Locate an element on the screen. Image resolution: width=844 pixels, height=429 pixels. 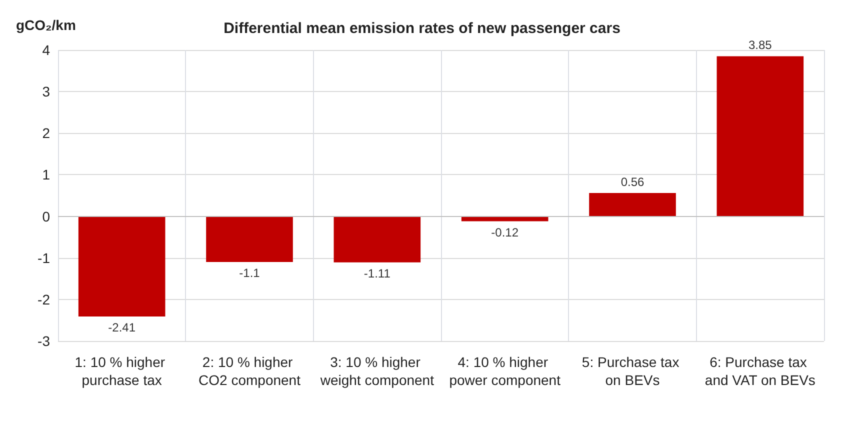
data-label: -1.11 is located at coordinates (377, 273).